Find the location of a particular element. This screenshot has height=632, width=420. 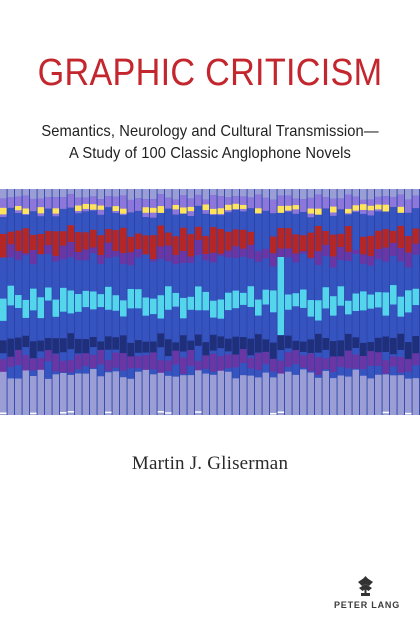

artwork-bottom-rule is located at coordinates (210, 416).